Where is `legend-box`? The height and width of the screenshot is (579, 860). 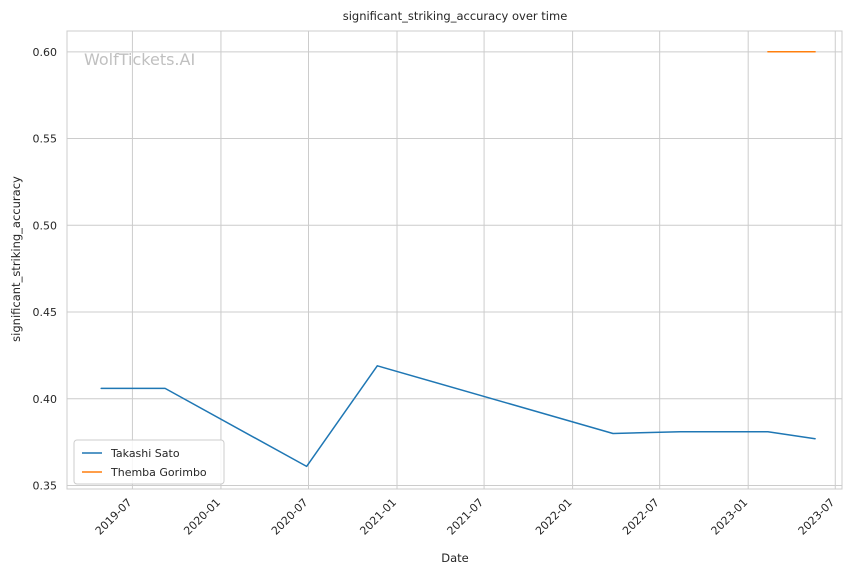
legend-box is located at coordinates (149, 462).